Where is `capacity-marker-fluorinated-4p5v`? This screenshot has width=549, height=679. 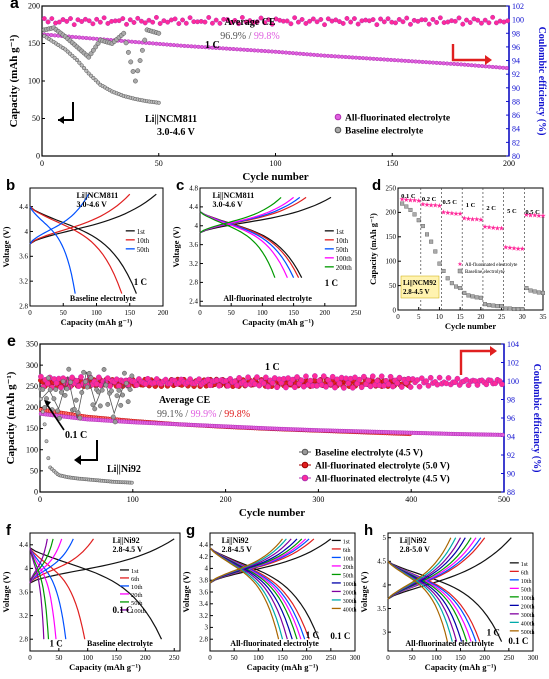
capacity-marker-fluorinated-4p5v is located at coordinates (502, 435).